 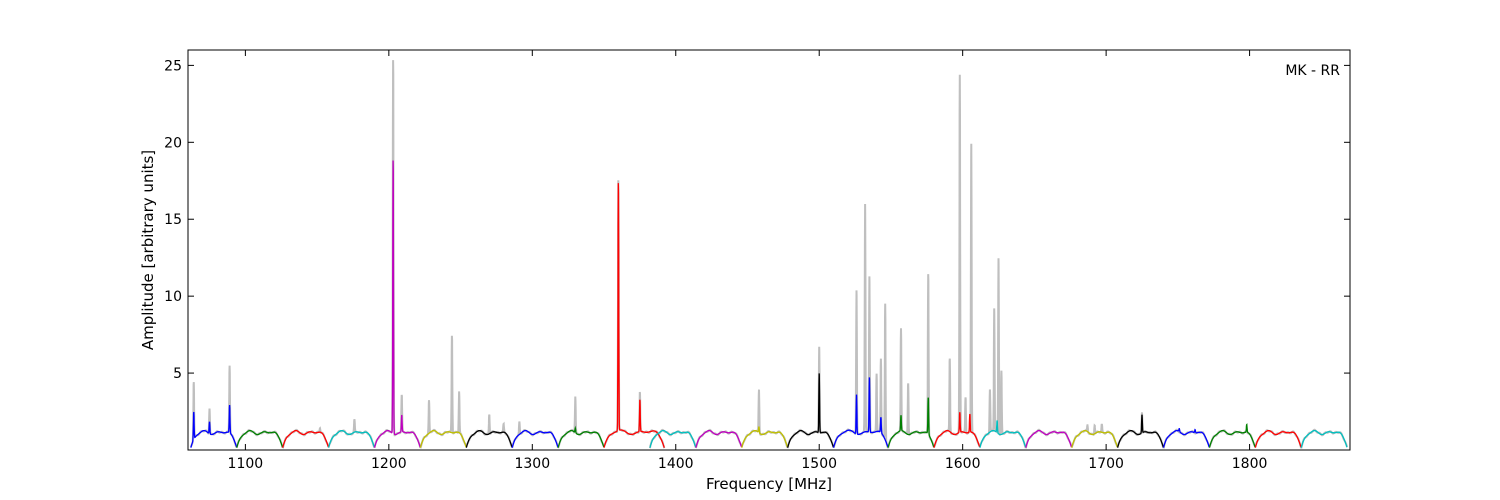 I want to click on band-12-series, so click(x=719, y=438).